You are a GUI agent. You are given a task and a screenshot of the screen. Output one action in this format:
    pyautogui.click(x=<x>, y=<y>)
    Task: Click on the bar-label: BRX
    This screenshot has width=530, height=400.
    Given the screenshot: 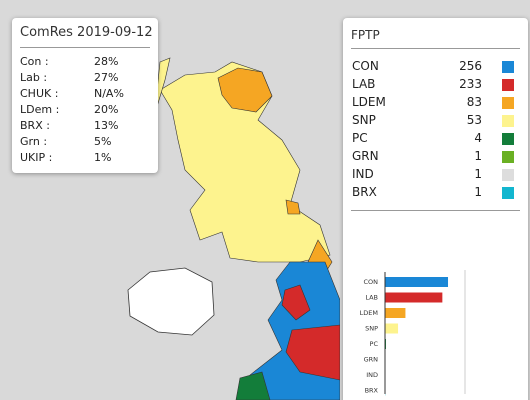 What is the action you would take?
    pyautogui.click(x=372, y=391)
    